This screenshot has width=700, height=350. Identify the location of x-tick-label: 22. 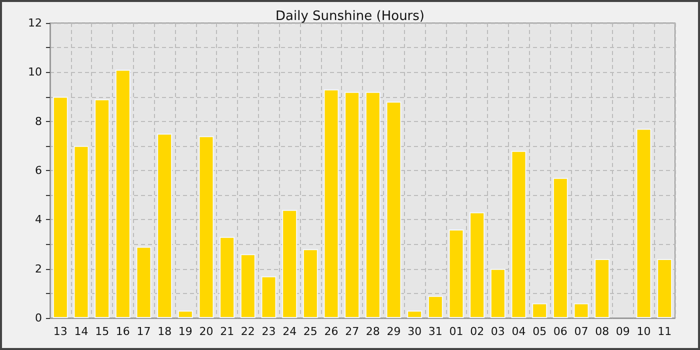
(247, 331).